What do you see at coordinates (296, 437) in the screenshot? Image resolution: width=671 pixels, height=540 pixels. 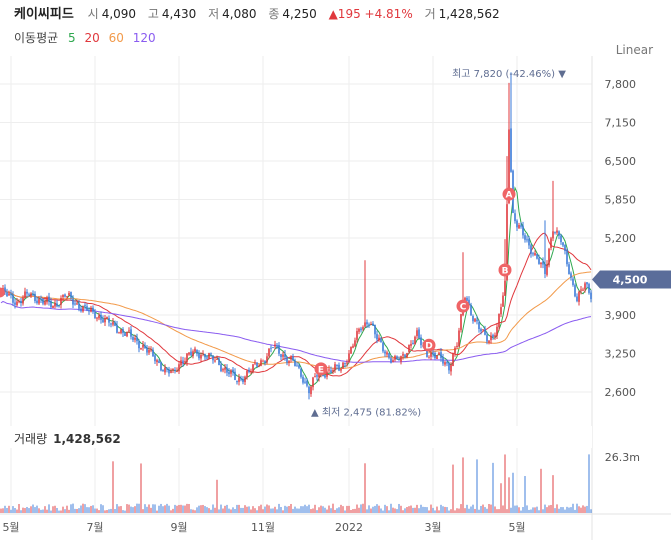 I see `volume-header: 거래량 1,428,562` at bounding box center [296, 437].